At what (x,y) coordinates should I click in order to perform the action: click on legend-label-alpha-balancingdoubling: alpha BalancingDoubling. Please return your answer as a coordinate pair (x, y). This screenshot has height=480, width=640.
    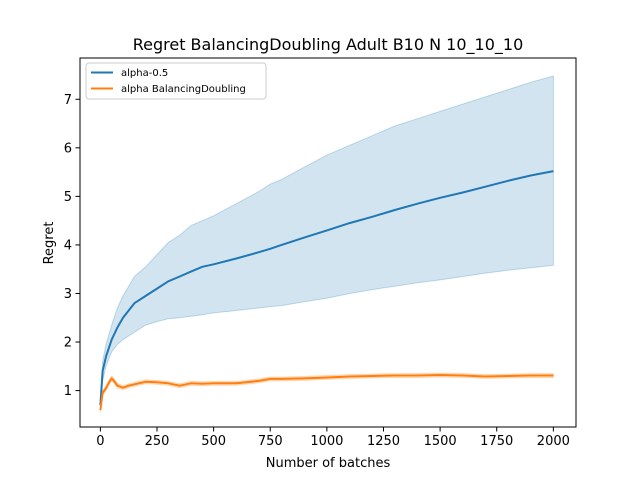
    Looking at the image, I should click on (183, 89).